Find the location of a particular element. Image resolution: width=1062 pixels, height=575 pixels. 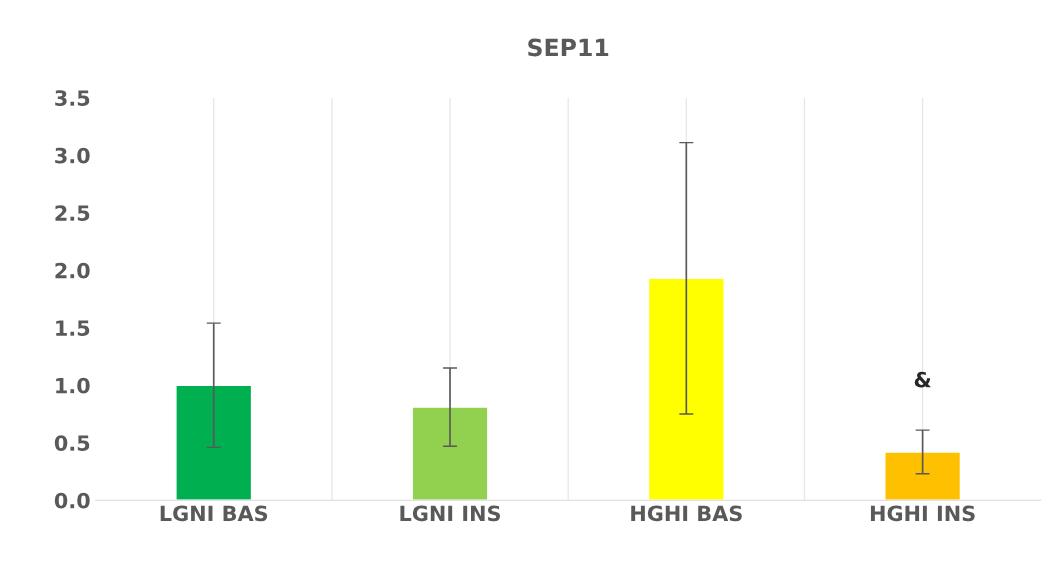

y-tick-label: 0.0 is located at coordinates (72, 500).